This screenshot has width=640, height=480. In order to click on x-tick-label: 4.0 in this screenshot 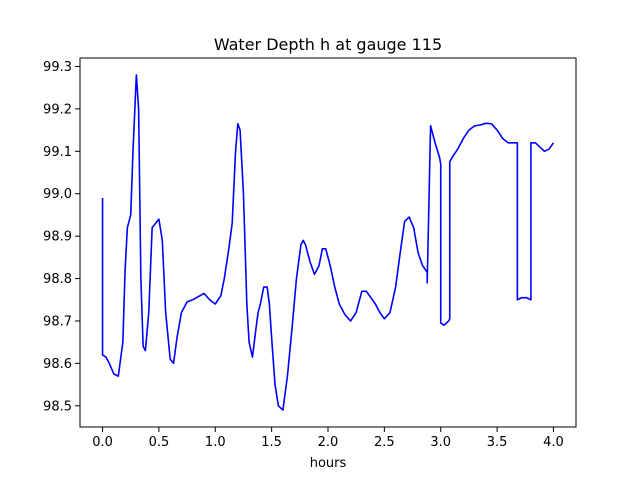, I will do `click(553, 442)`.